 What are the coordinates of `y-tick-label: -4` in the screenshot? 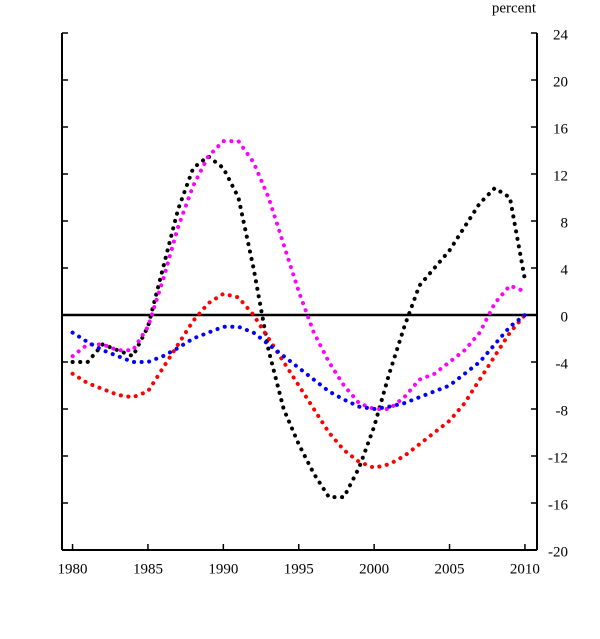 It's located at (562, 364).